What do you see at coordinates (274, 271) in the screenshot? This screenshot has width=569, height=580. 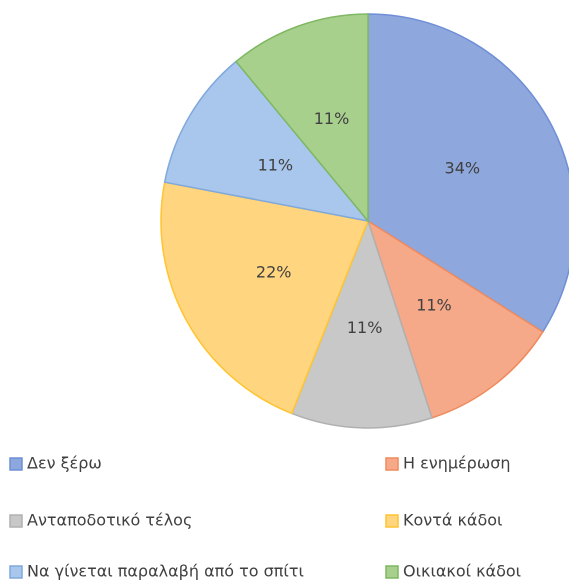 I see `data-label: 22%` at bounding box center [274, 271].